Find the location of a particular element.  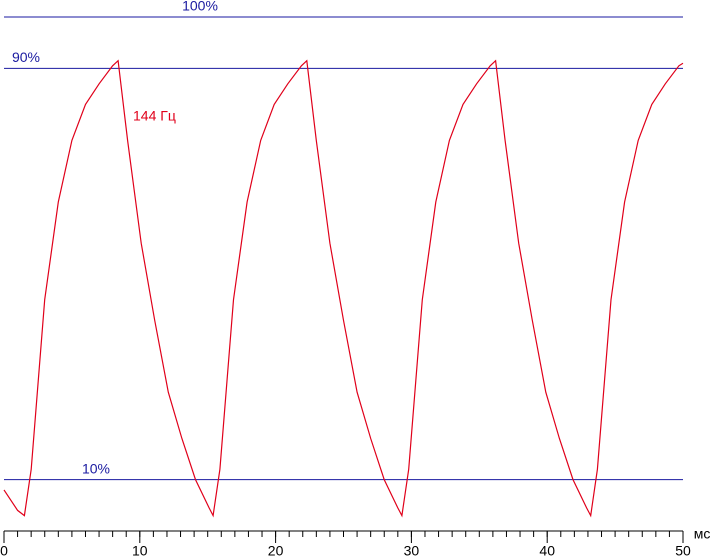

x-tick-label: 0 is located at coordinates (4, 551).